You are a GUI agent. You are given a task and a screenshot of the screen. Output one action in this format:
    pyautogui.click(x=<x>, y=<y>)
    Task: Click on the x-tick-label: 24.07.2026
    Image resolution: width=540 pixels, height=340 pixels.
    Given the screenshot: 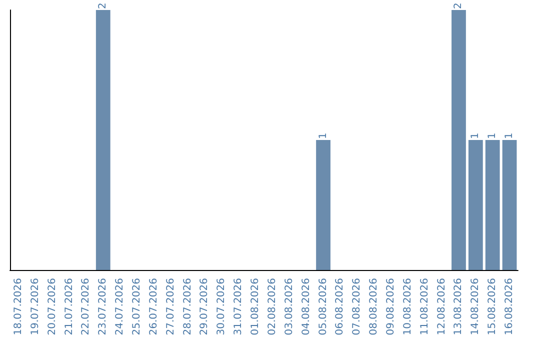 What is the action you would take?
    pyautogui.click(x=120, y=307)
    